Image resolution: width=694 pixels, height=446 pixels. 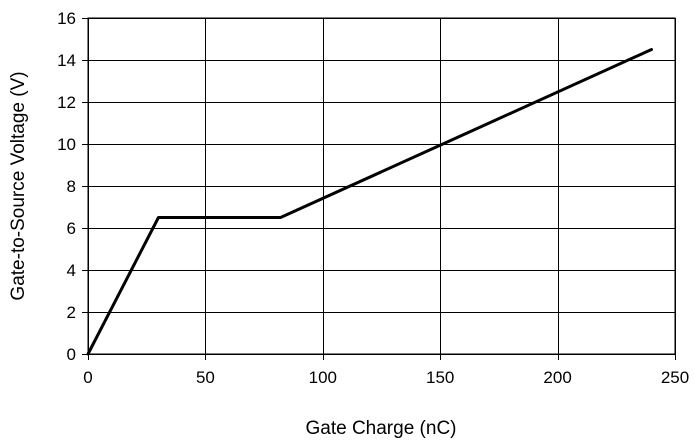 What do you see at coordinates (440, 377) in the screenshot?
I see `x-tick-label: 150` at bounding box center [440, 377].